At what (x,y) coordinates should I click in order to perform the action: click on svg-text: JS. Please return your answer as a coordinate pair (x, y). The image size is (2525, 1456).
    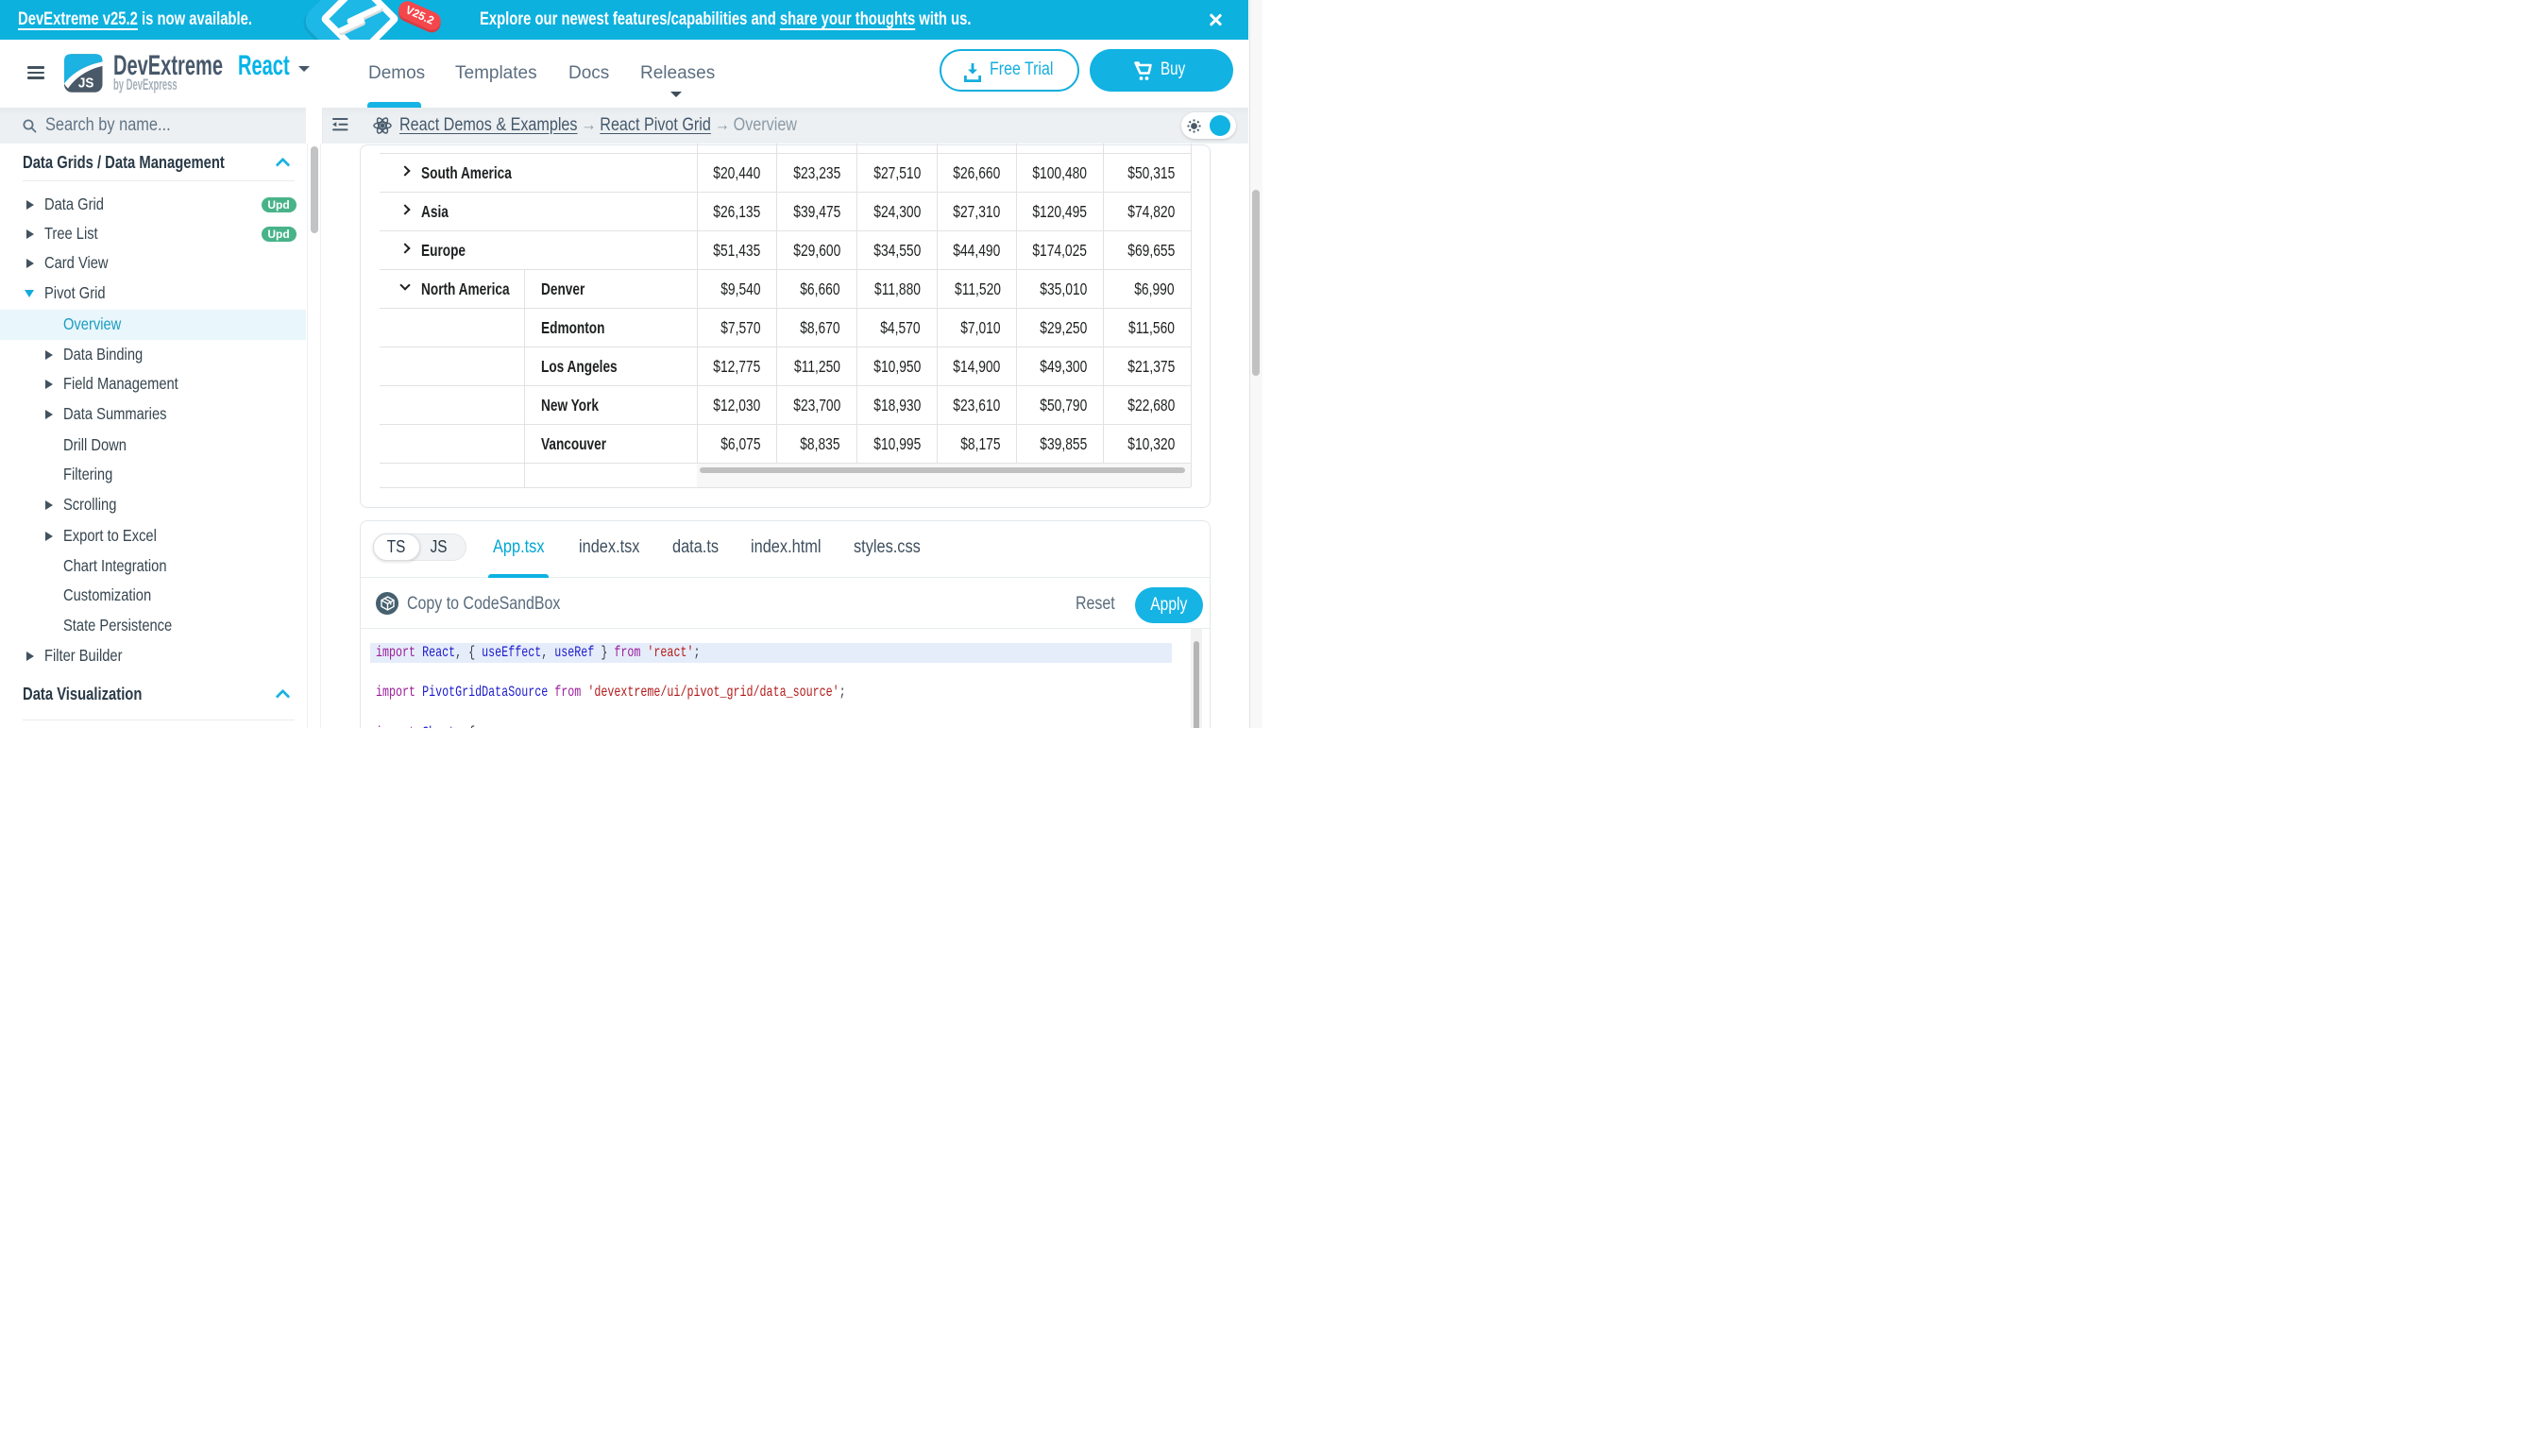
    Looking at the image, I should click on (86, 83).